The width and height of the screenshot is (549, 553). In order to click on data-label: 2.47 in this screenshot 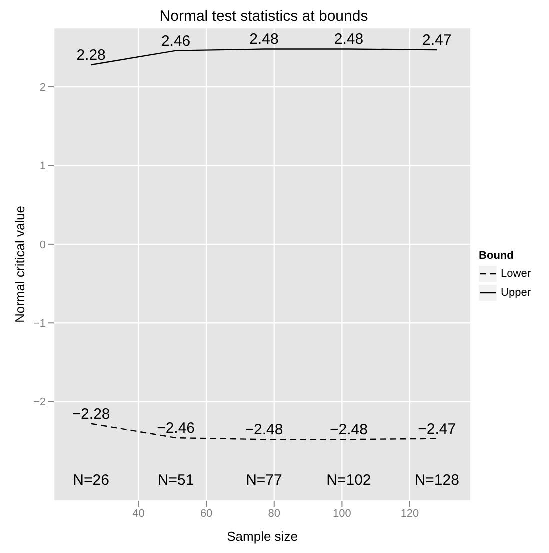, I will do `click(437, 41)`.